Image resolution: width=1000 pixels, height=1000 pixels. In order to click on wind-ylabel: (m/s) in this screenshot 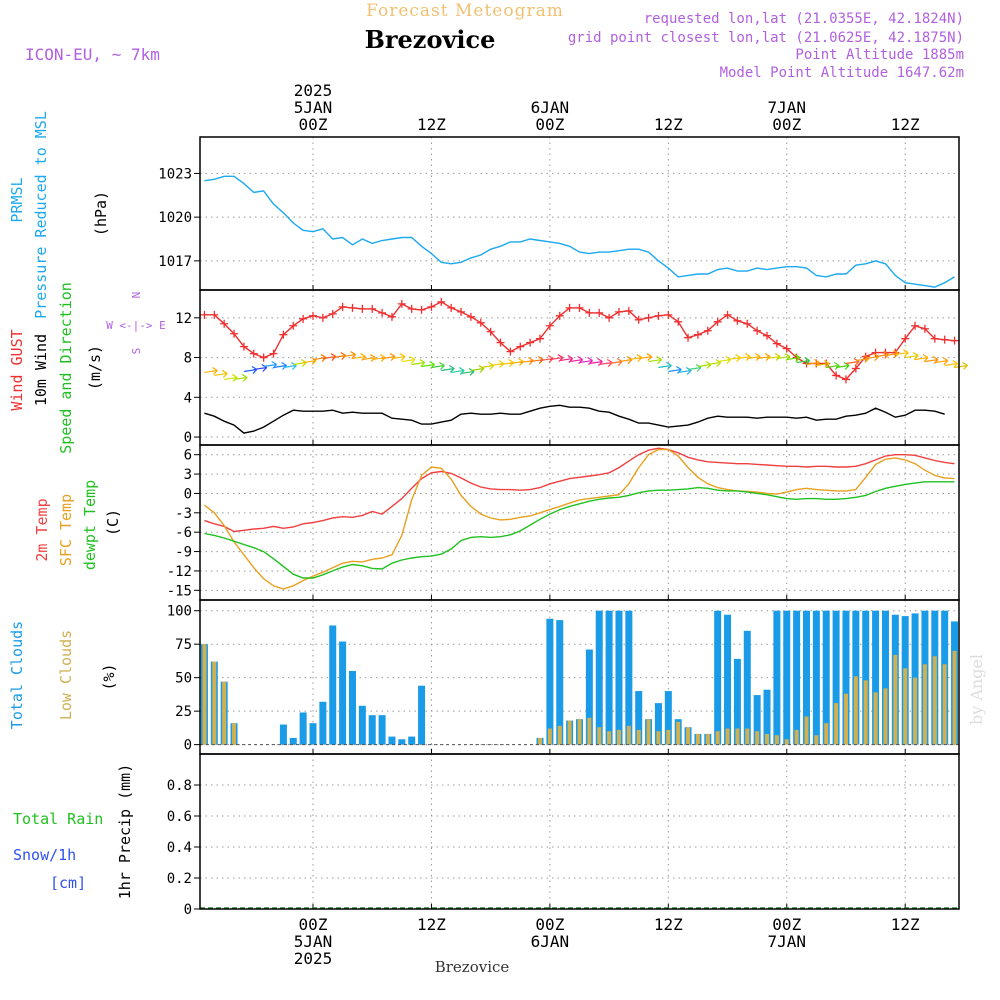, I will do `click(95, 367)`.